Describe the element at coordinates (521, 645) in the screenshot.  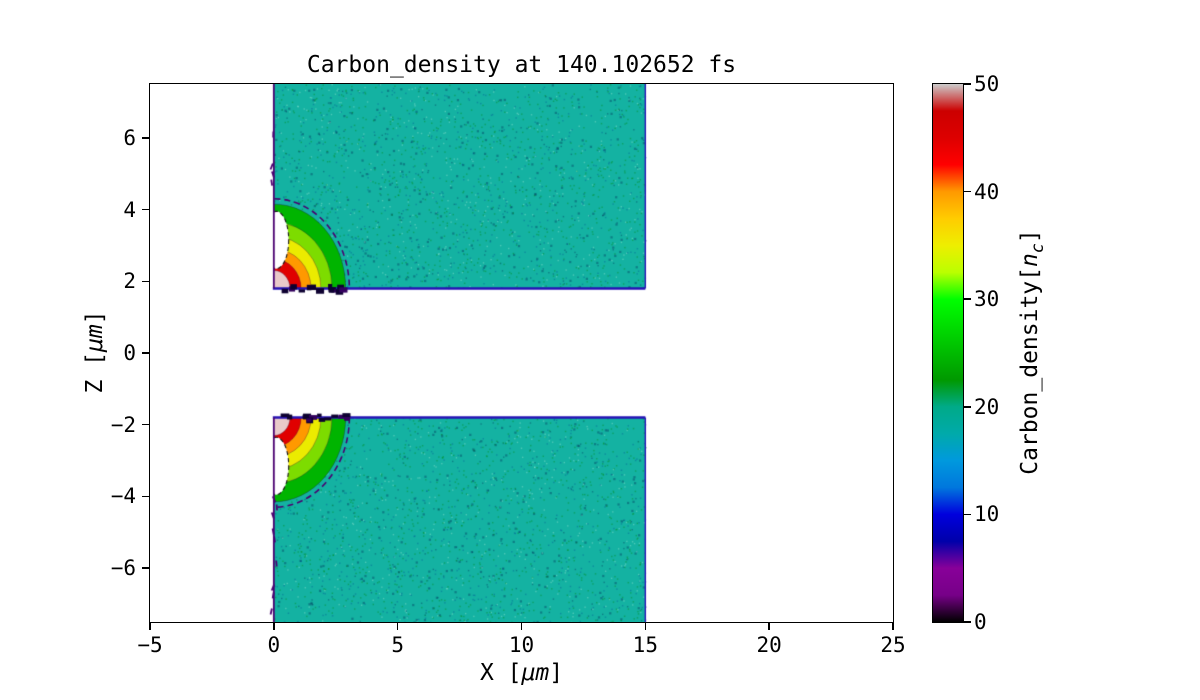
I see `x-tick-label: 10` at that location.